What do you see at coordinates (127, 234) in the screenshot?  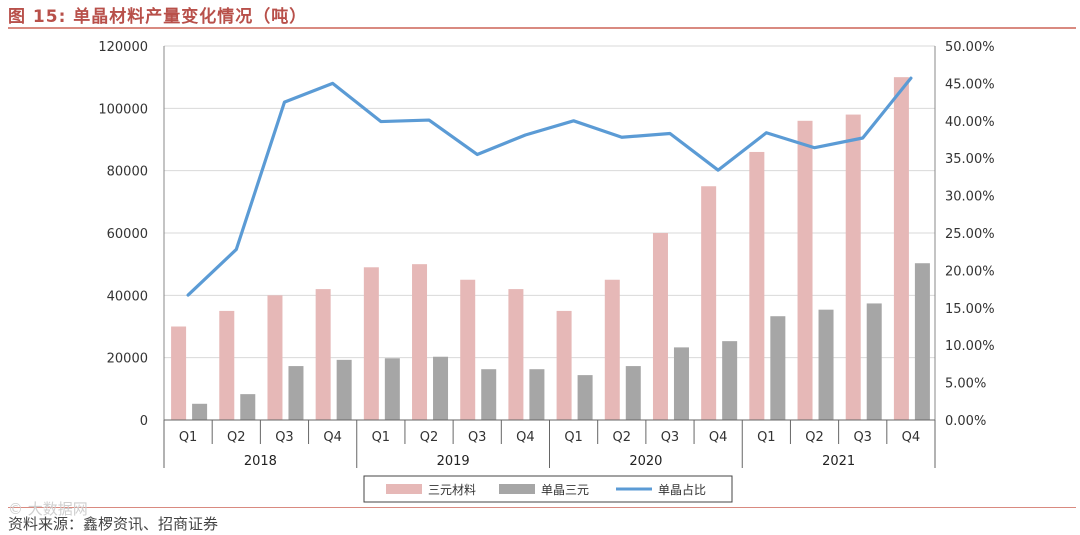 I see `y-left-tick-label: 60000` at bounding box center [127, 234].